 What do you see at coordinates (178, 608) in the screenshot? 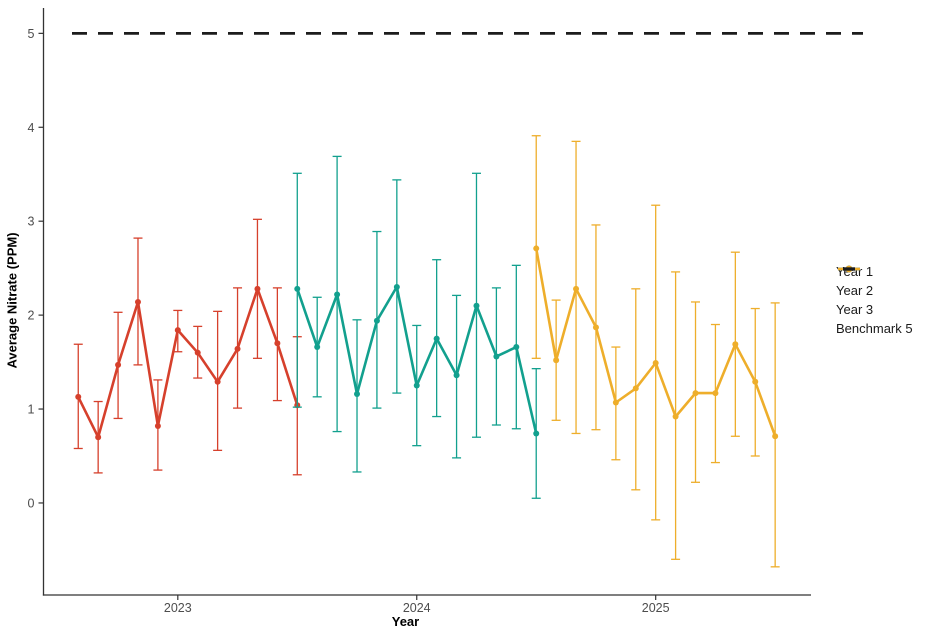
I see `x-tick-label: 2023` at bounding box center [178, 608].